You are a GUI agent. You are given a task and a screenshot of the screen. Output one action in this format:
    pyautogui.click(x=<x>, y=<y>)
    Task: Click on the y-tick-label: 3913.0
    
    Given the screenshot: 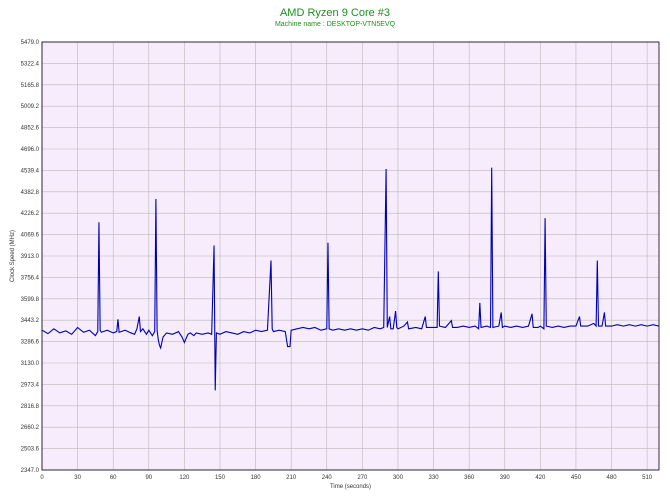 What is the action you would take?
    pyautogui.click(x=30, y=257)
    